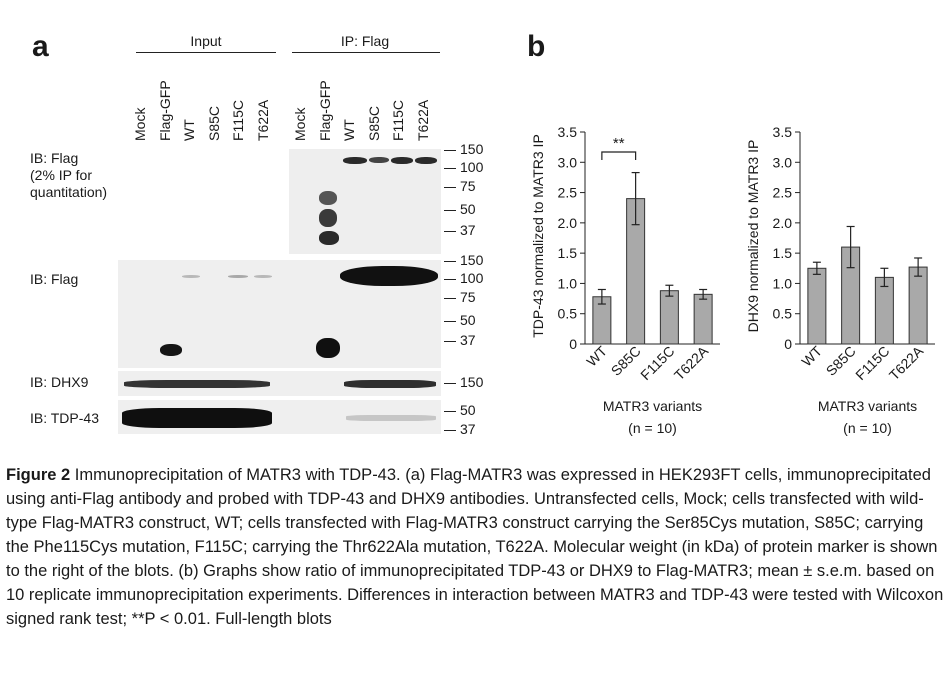 Image resolution: width=950 pixels, height=674 pixels. What do you see at coordinates (366, 52) in the screenshot?
I see `ip-group-line` at bounding box center [366, 52].